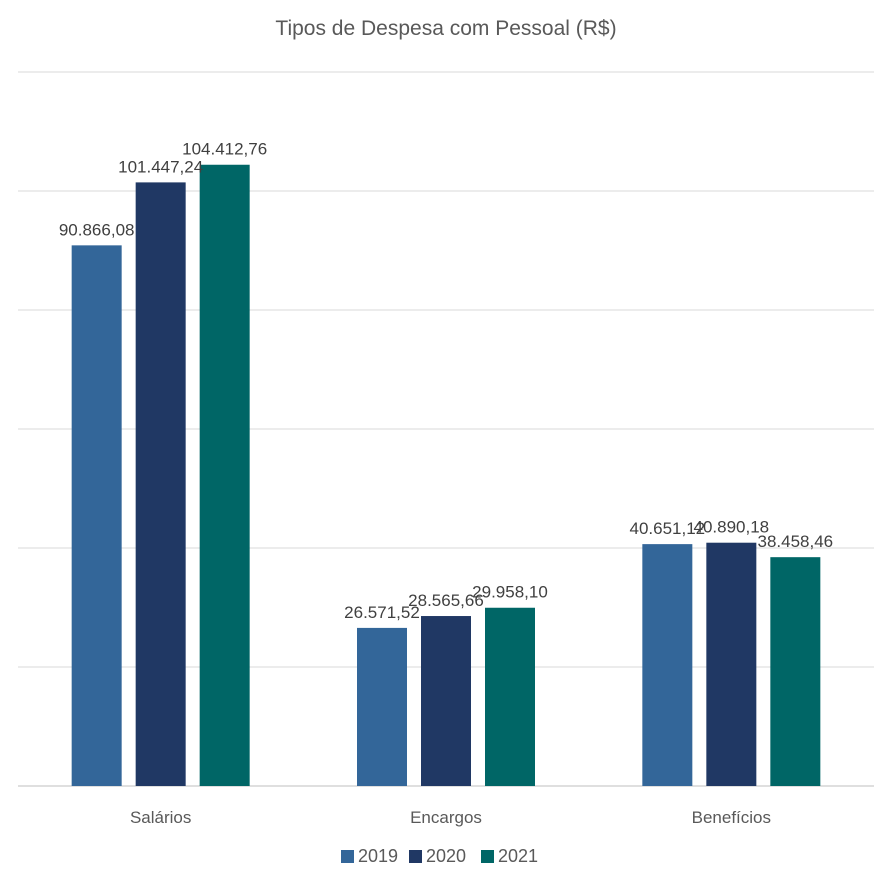  Describe the element at coordinates (160, 166) in the screenshot. I see `data-label: 101.447,24` at that location.